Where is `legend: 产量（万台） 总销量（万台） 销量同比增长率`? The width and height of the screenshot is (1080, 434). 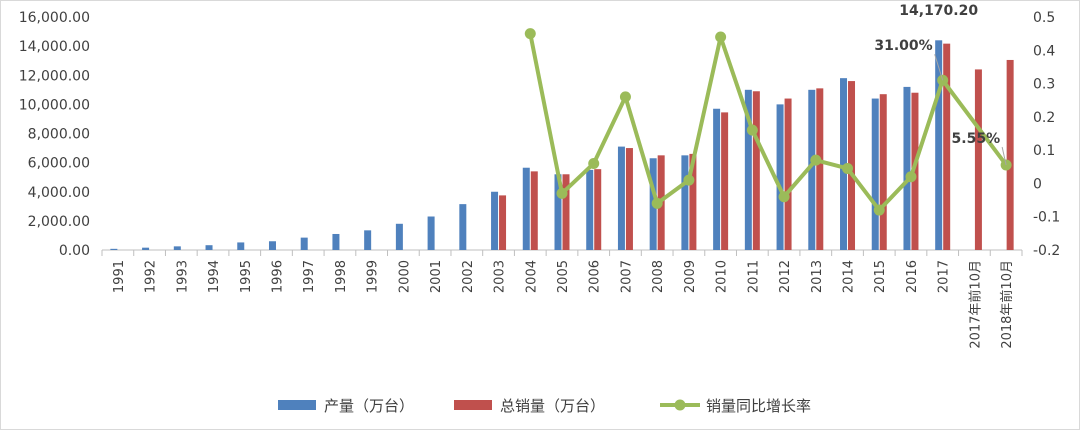
legend: 产量（万台） 总销量（万台） 销量同比增长率 is located at coordinates (544, 406).